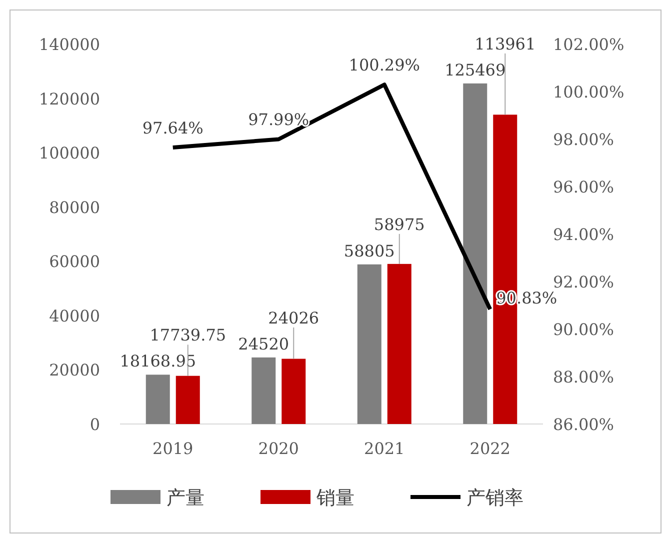 This screenshot has height=543, width=671. I want to click on y2-tick-label: 102.00%, so click(588, 44).